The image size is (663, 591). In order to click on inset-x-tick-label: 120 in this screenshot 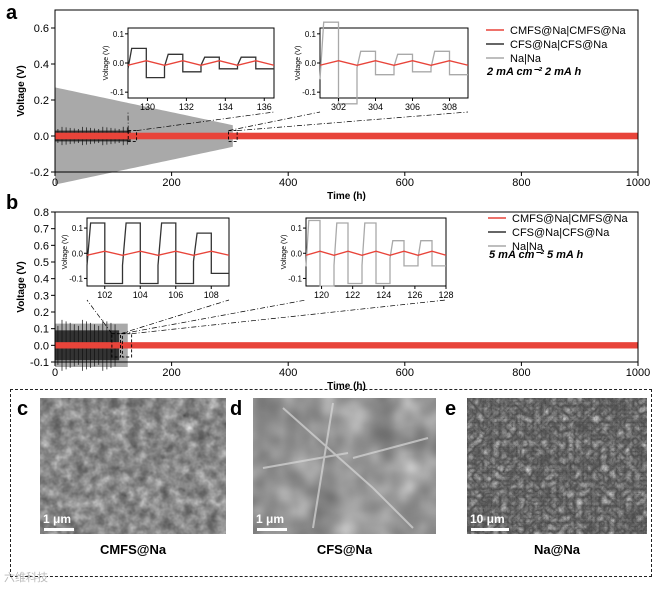, I will do `click(321, 295)`.